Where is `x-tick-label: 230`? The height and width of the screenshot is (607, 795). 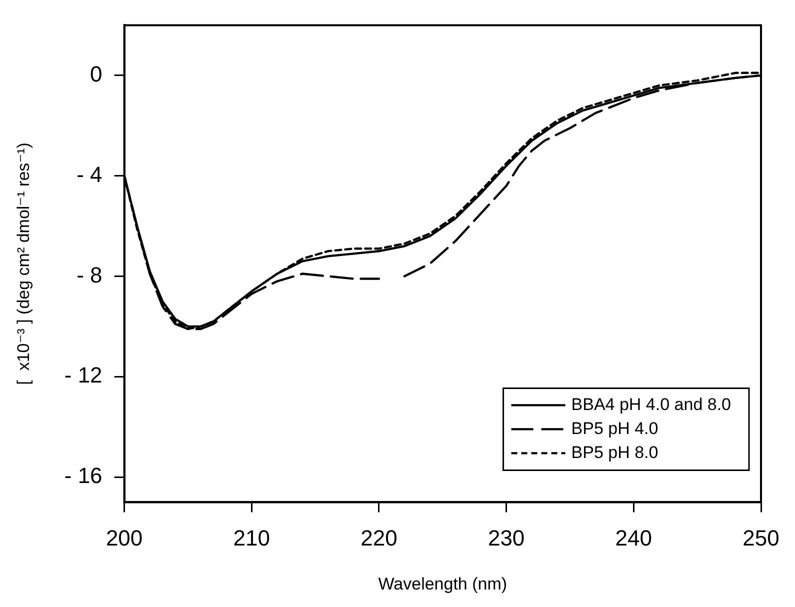
x-tick-label: 230 is located at coordinates (506, 537).